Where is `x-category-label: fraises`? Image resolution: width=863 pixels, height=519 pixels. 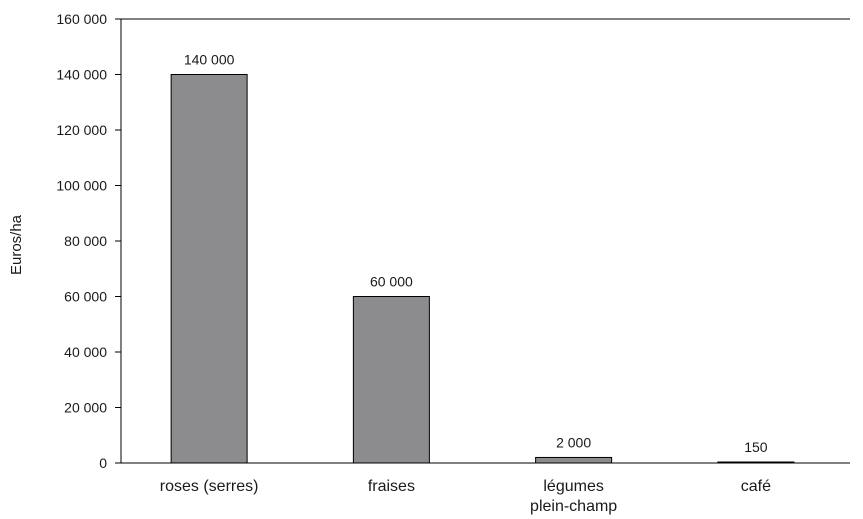 x-category-label: fraises is located at coordinates (391, 486).